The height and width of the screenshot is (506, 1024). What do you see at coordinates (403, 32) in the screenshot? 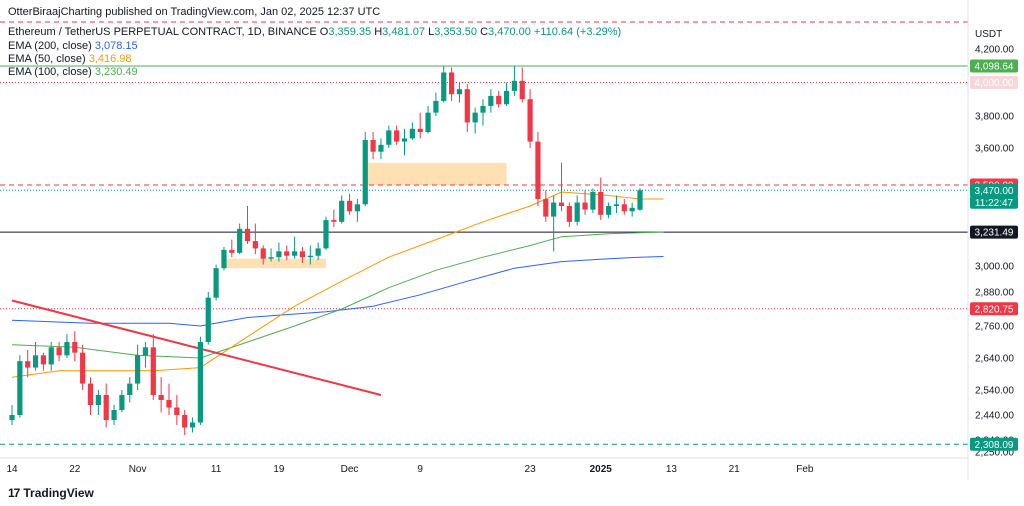
I see `ohlc-high: 3,481.07` at bounding box center [403, 32].